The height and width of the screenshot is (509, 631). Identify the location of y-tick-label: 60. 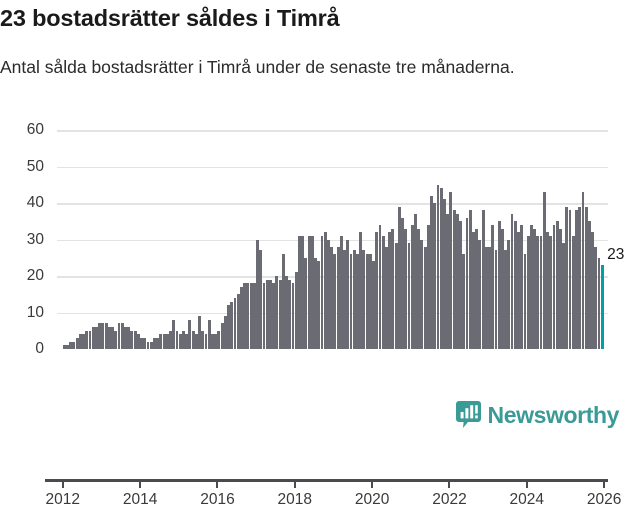
(35, 129).